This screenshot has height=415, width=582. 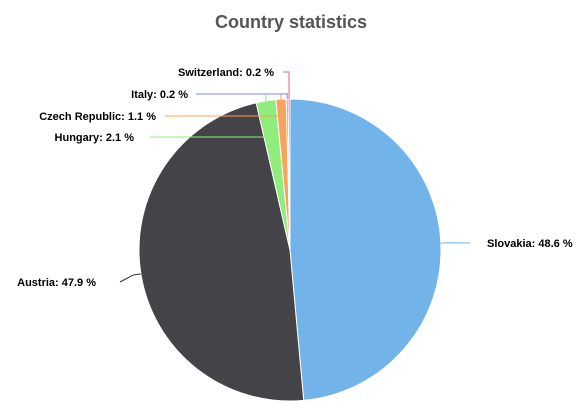 I want to click on label-slovakia: Slovakia: 48.6 %, so click(x=530, y=244).